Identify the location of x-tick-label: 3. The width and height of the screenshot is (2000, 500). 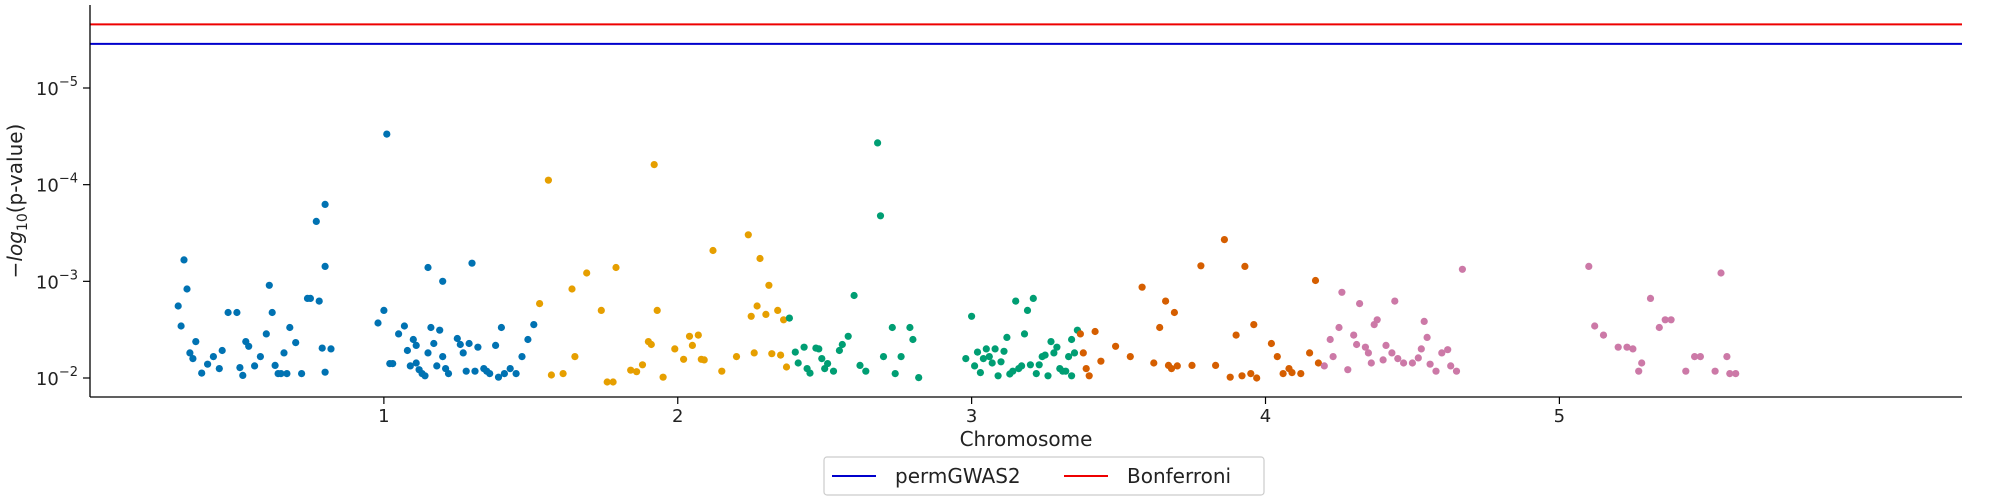
(971, 416).